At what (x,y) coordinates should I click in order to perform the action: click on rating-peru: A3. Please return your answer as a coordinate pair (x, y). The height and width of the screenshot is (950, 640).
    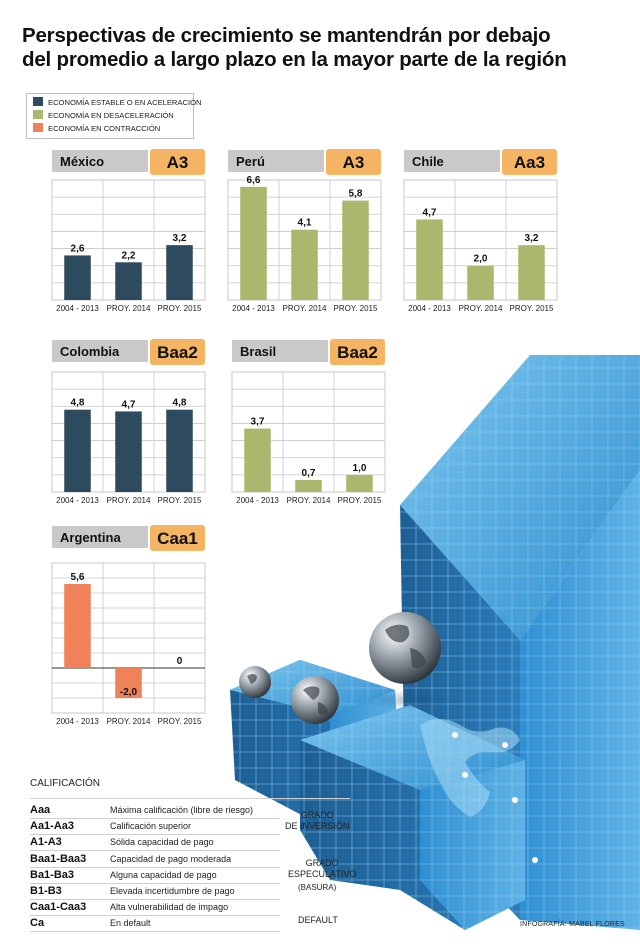
    Looking at the image, I should click on (354, 162).